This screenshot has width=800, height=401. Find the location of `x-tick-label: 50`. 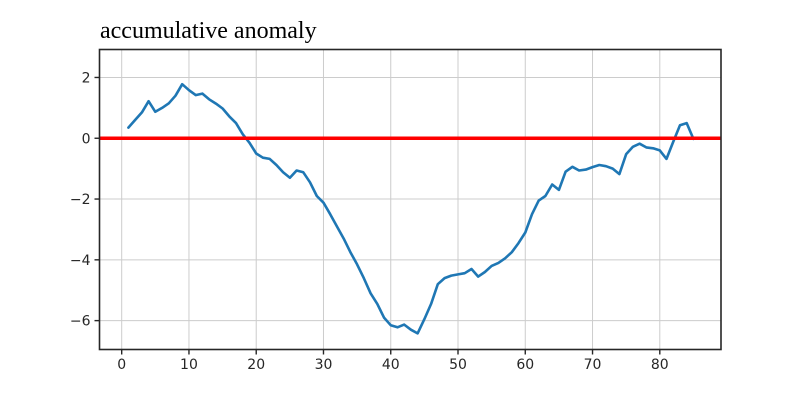

x-tick-label: 50 is located at coordinates (458, 365).